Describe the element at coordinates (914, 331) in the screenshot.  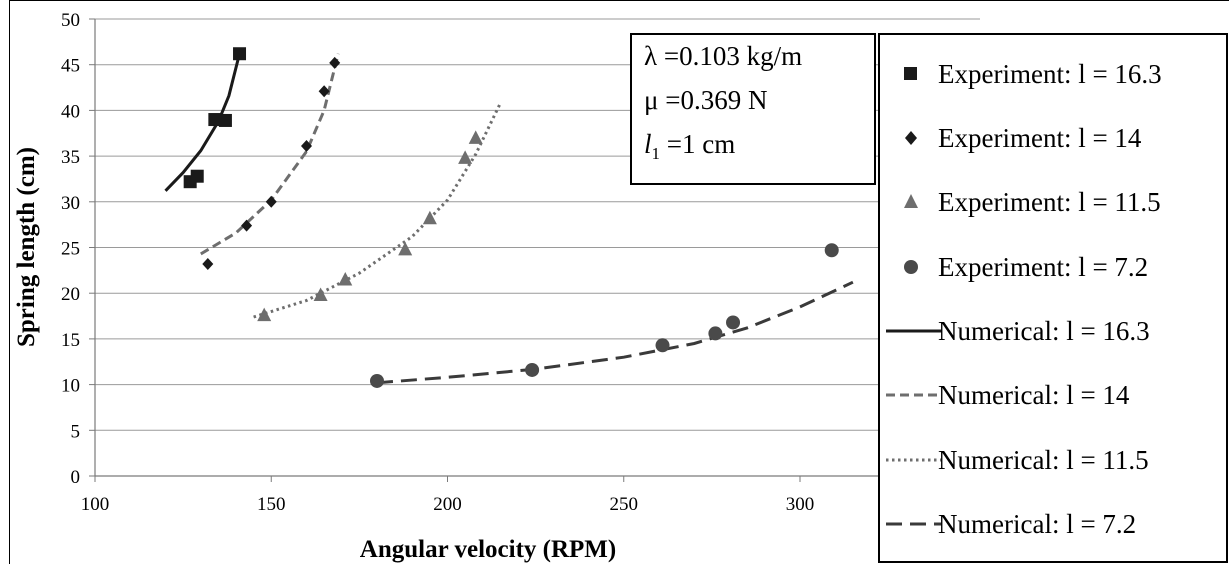
I see `solid-line-icon` at that location.